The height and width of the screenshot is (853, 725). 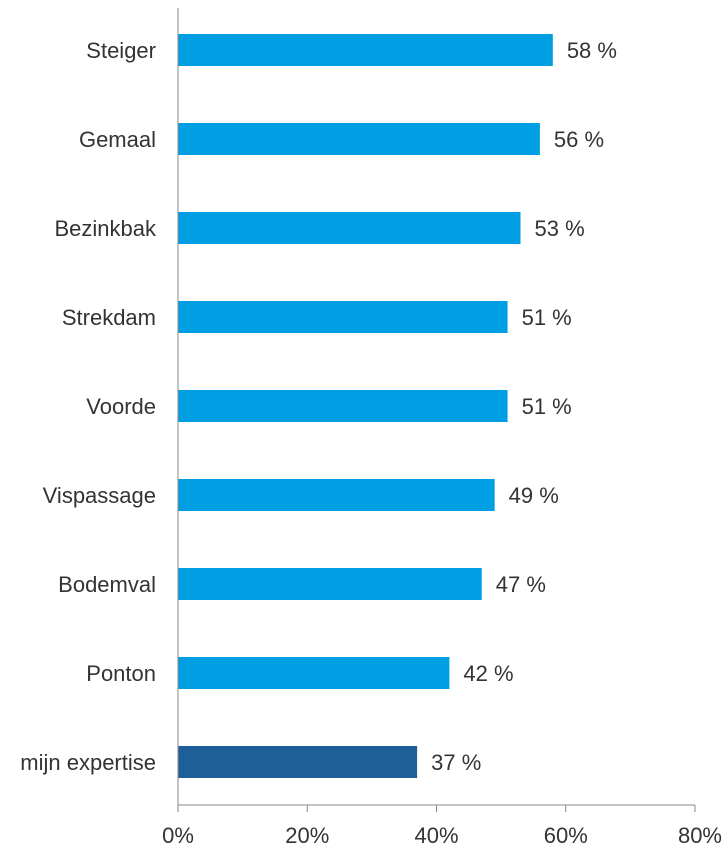 I want to click on bar-bodemval, so click(x=330, y=584).